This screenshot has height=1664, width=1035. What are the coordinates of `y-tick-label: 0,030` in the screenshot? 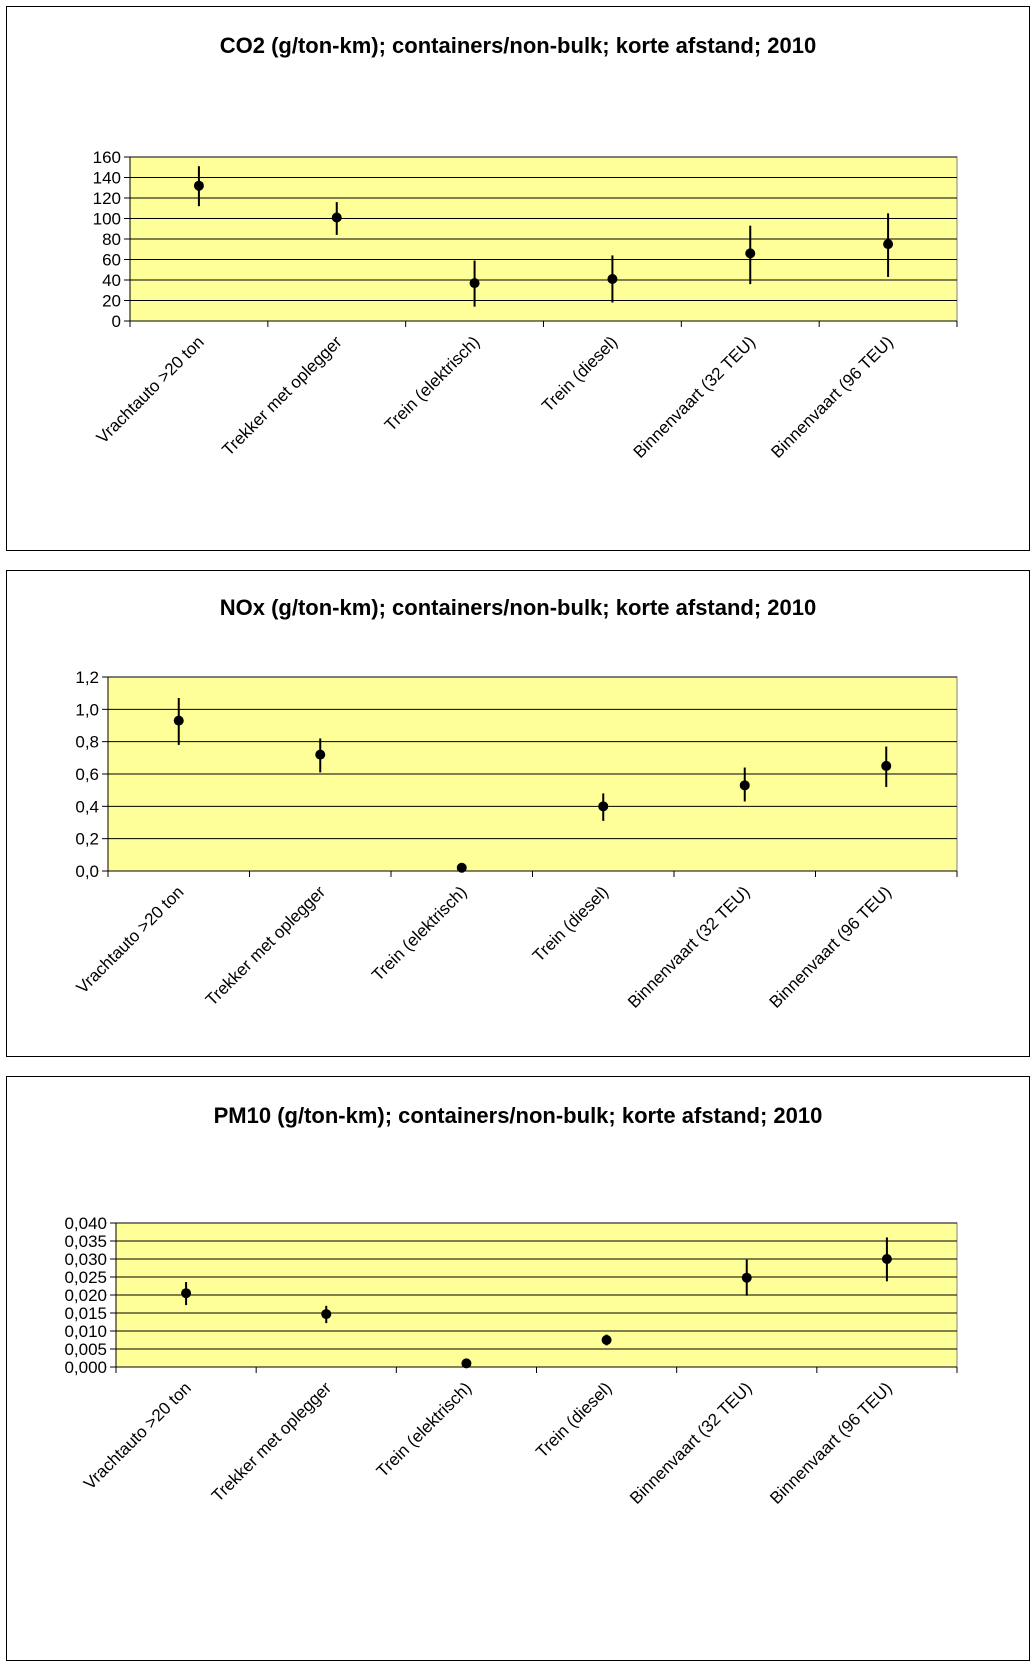 It's located at (85, 1259).